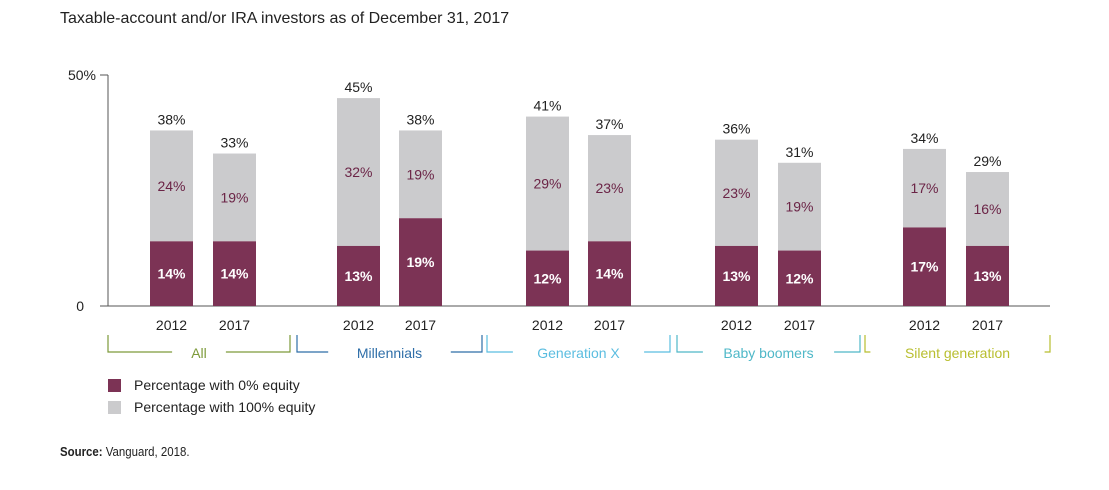 The height and width of the screenshot is (490, 1109). What do you see at coordinates (736, 129) in the screenshot?
I see `total-label: 36%` at bounding box center [736, 129].